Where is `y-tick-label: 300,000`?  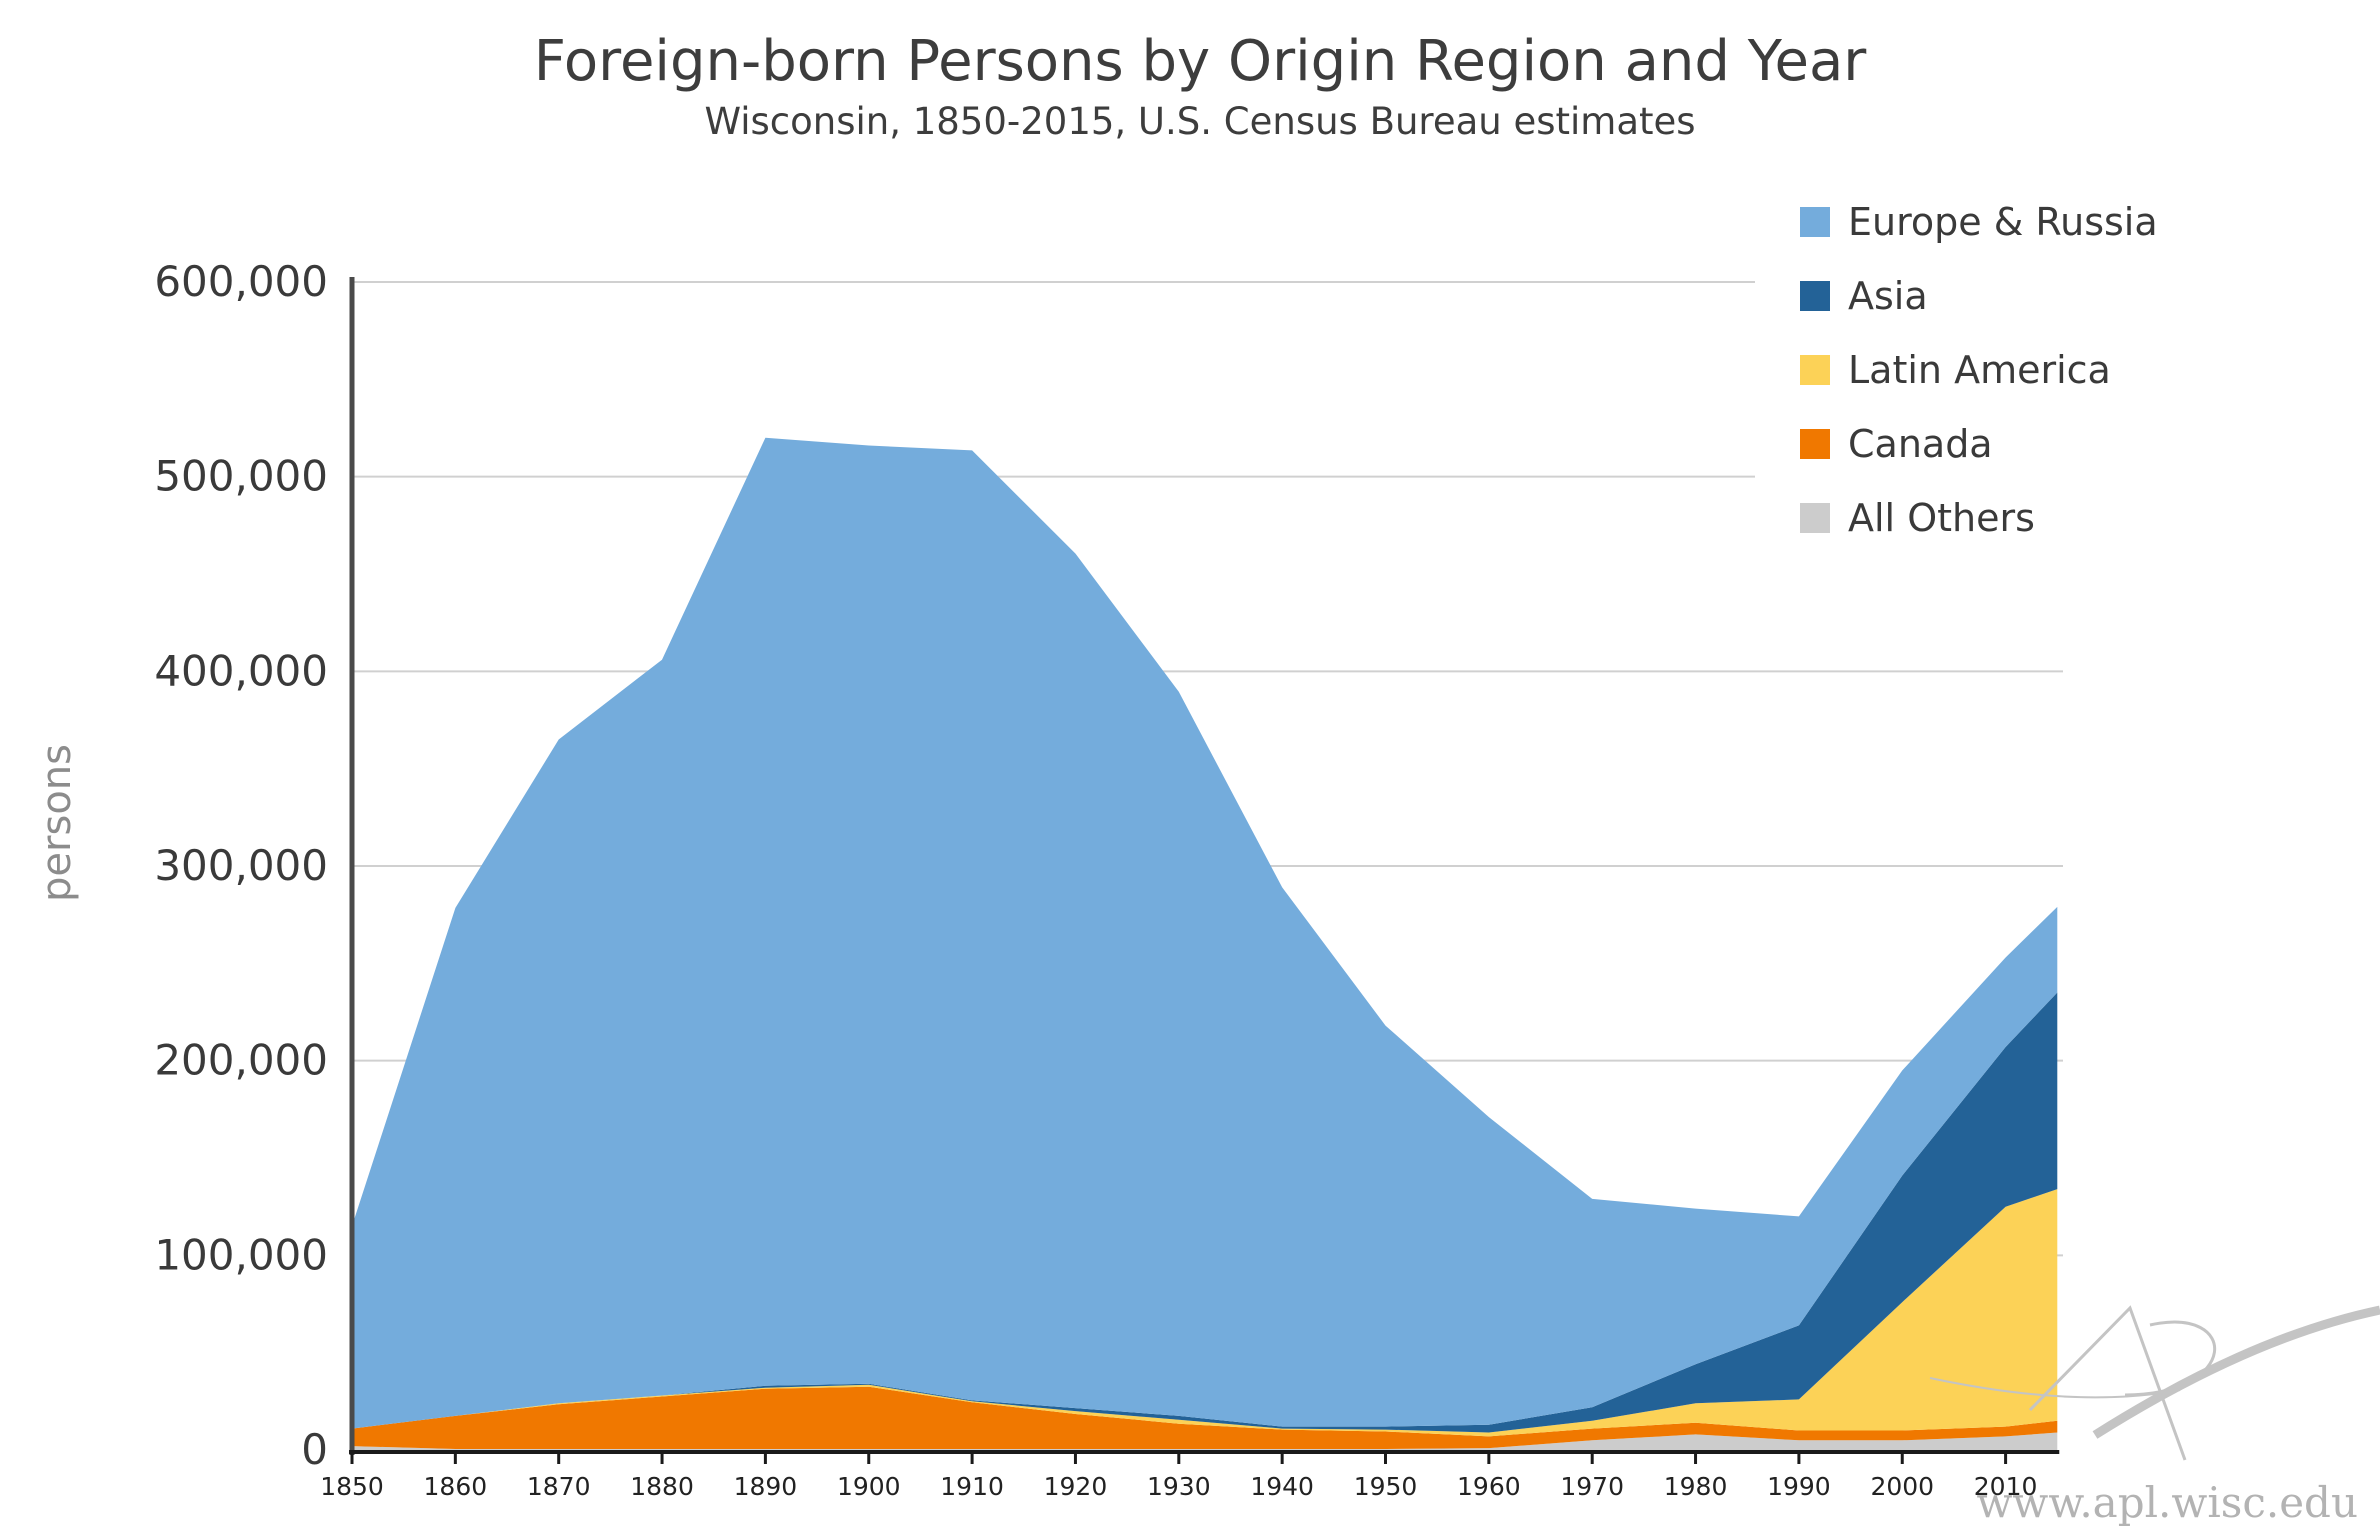 y-tick-label: 300,000 is located at coordinates (241, 865).